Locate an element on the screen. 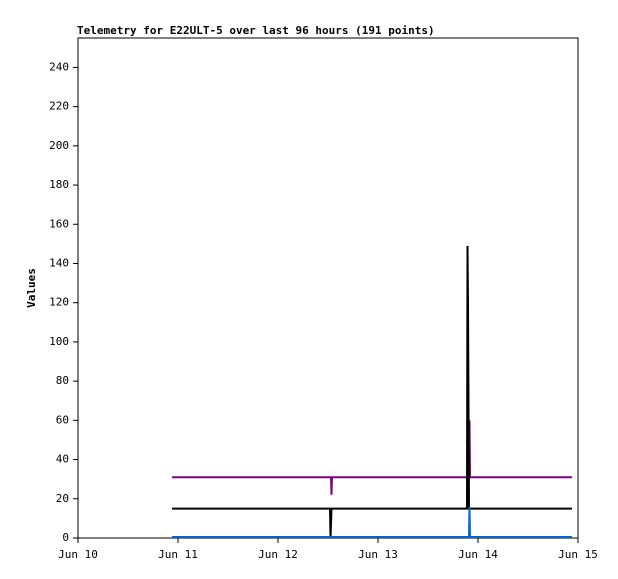  x-tick-label: Jun 15 is located at coordinates (578, 554).